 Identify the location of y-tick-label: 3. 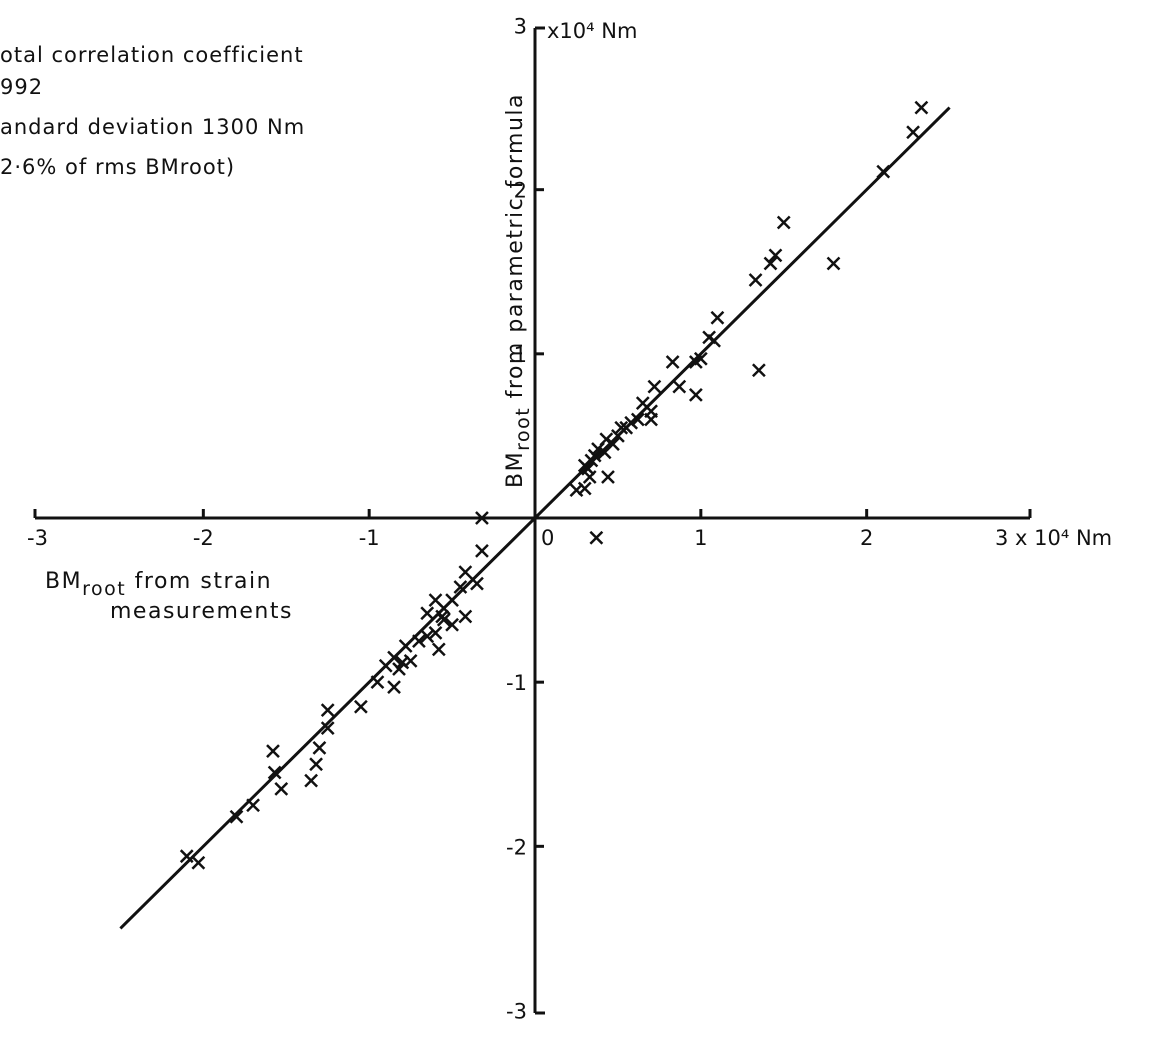
(520, 27).